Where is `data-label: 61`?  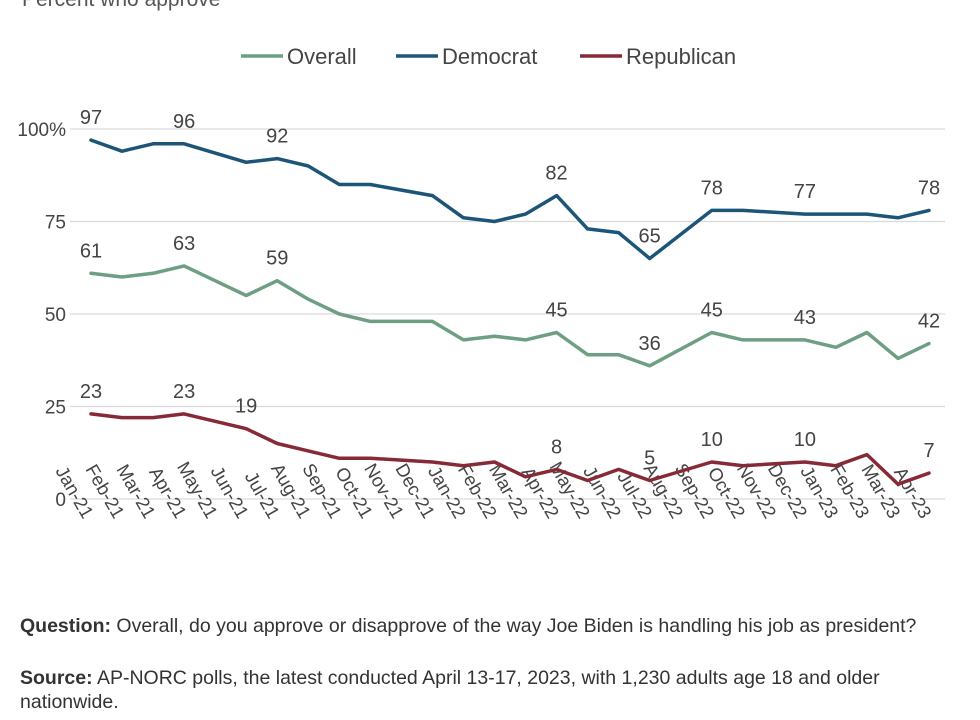 data-label: 61 is located at coordinates (91, 251).